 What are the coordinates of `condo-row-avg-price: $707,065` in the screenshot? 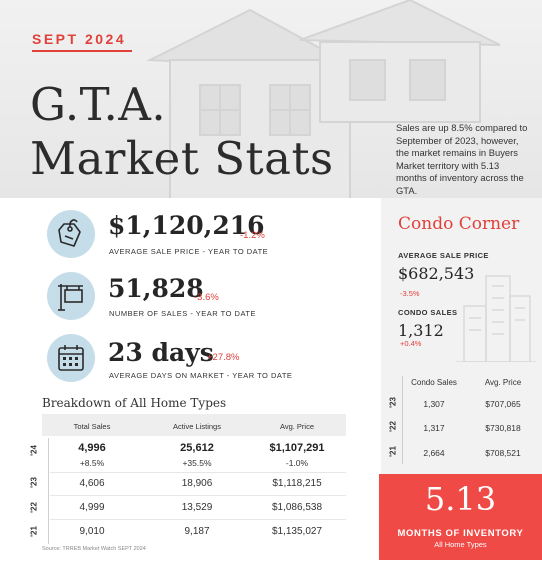 It's located at (503, 404).